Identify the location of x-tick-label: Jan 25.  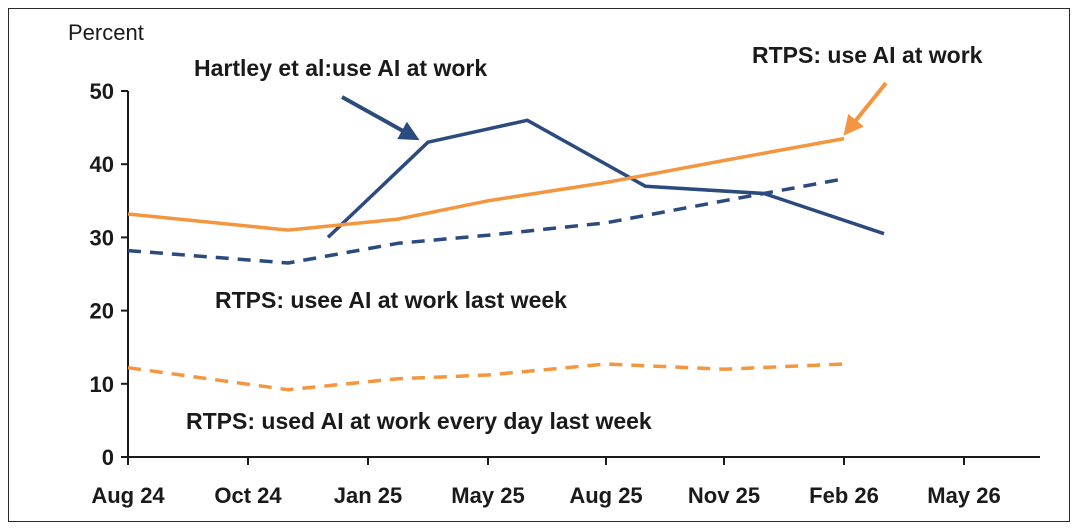
(368, 495).